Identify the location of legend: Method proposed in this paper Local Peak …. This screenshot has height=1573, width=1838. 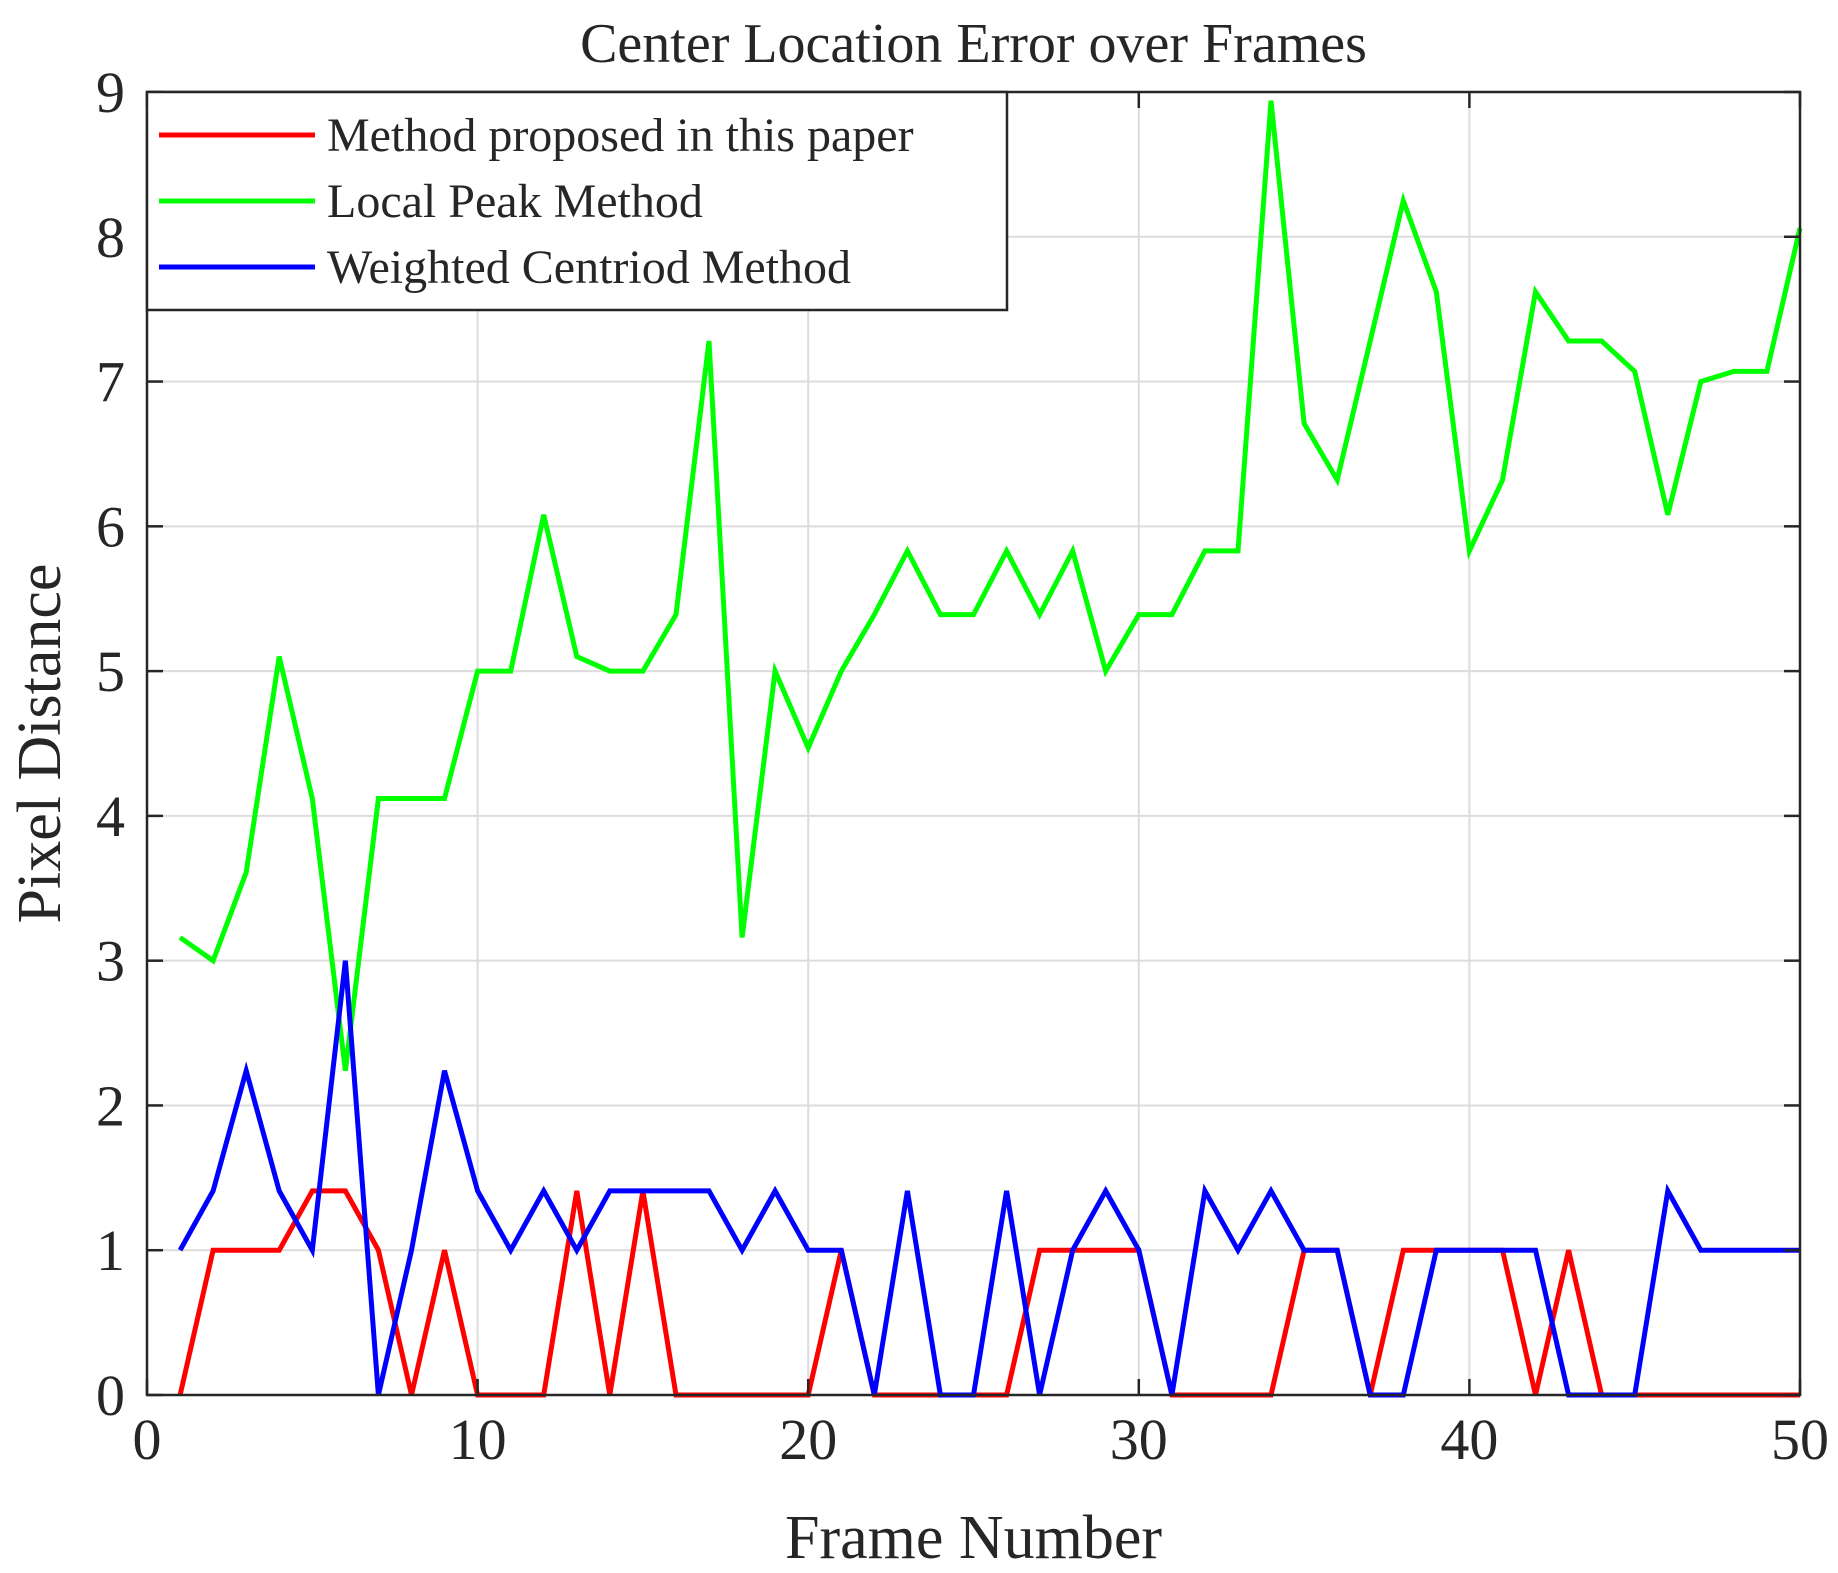
(577, 201).